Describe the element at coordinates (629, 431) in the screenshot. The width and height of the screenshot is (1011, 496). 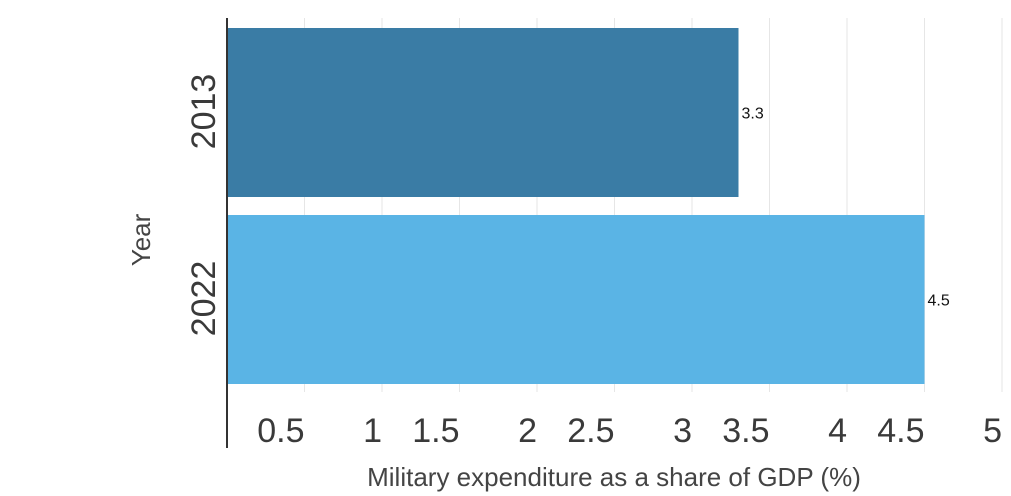
I see `x-tick-labels: 0.5 1 1.5 2 2.5 3 3.5 4 4.5 5` at that location.